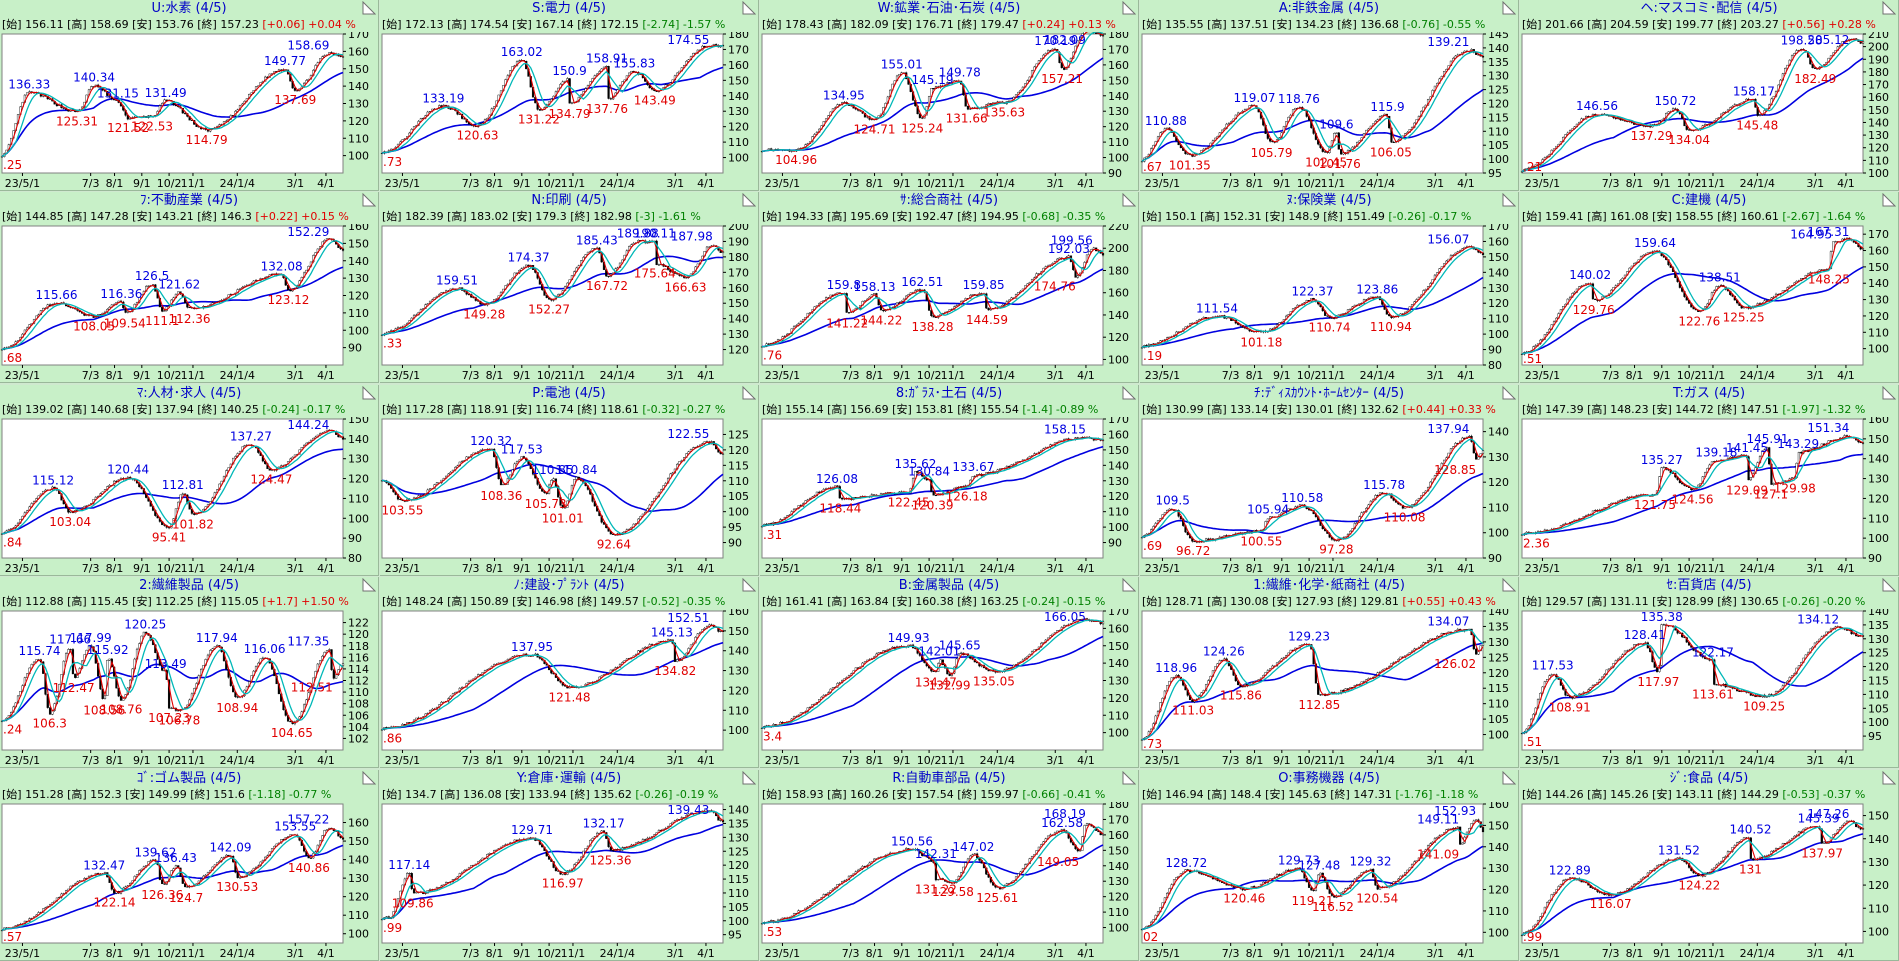  What do you see at coordinates (358, 51) in the screenshot?
I see `y-tick-label: 160` at bounding box center [358, 51].